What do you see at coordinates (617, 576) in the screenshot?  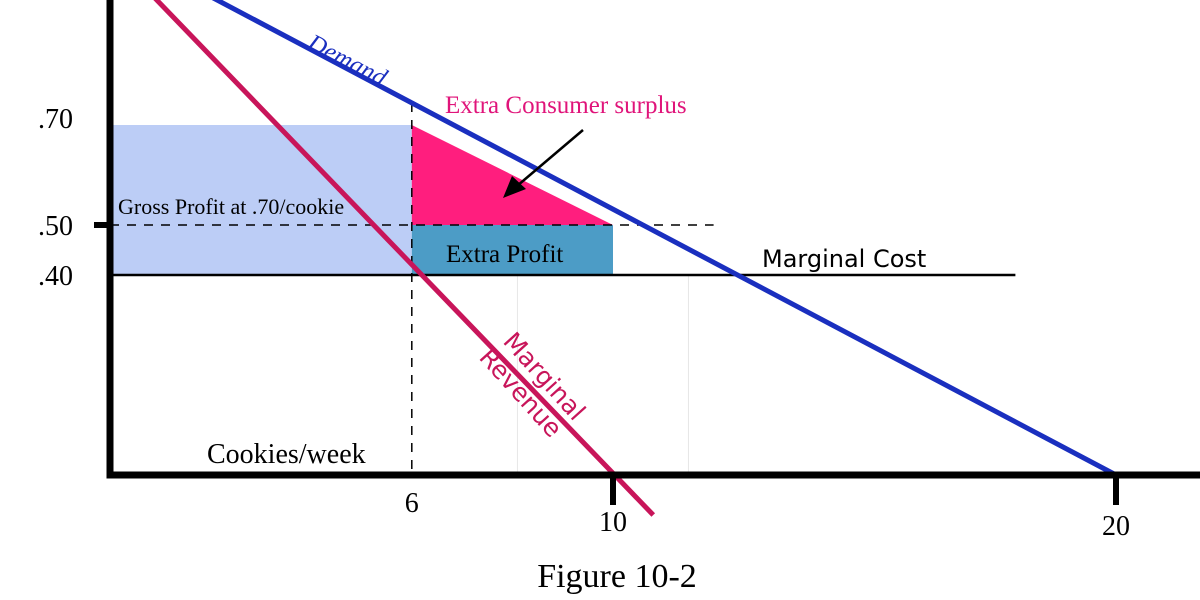 I see `figure-caption: Figure 10-2` at bounding box center [617, 576].